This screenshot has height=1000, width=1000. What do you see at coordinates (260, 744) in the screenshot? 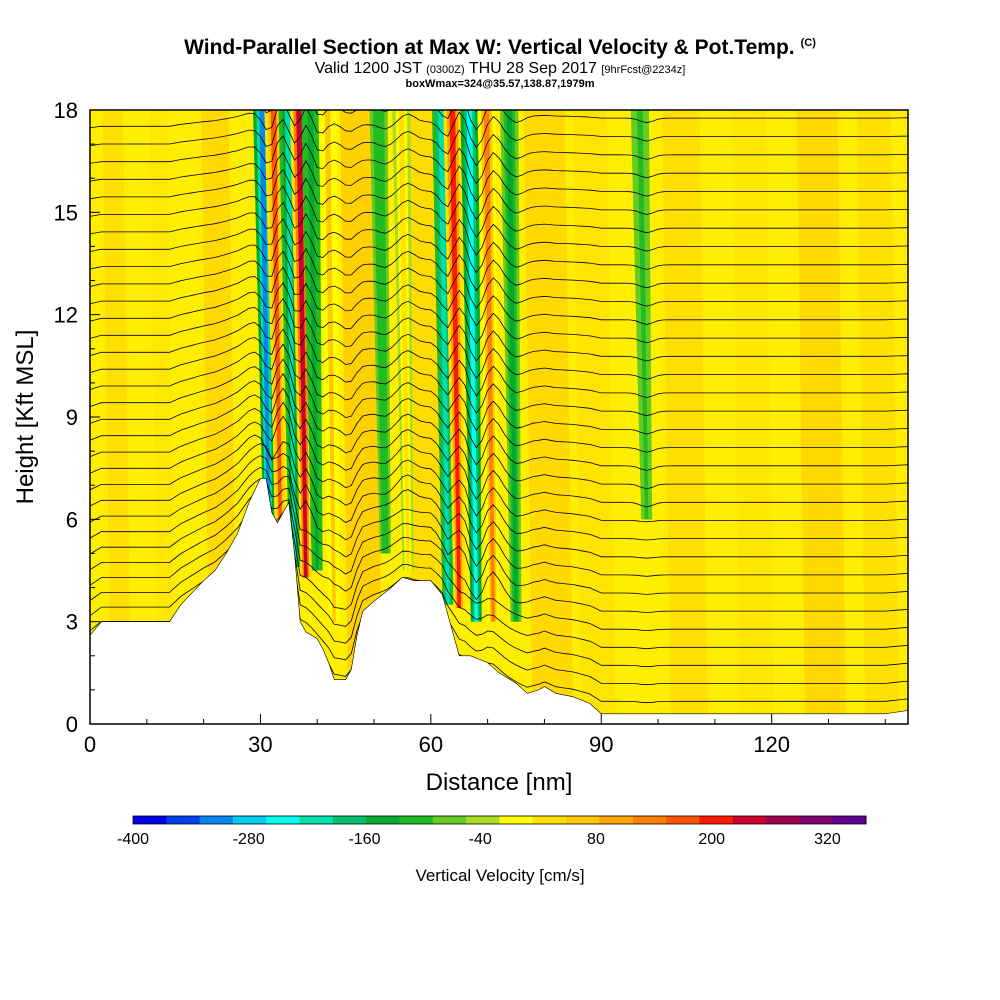
I see `x-tick-label-30: 30` at bounding box center [260, 744].